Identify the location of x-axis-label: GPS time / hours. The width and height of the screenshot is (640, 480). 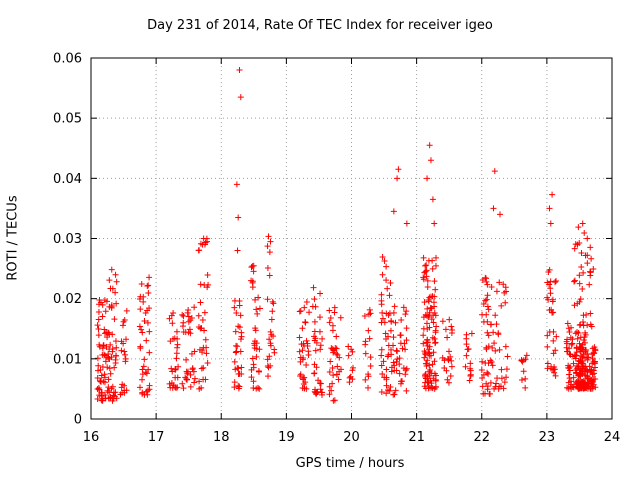
(350, 463).